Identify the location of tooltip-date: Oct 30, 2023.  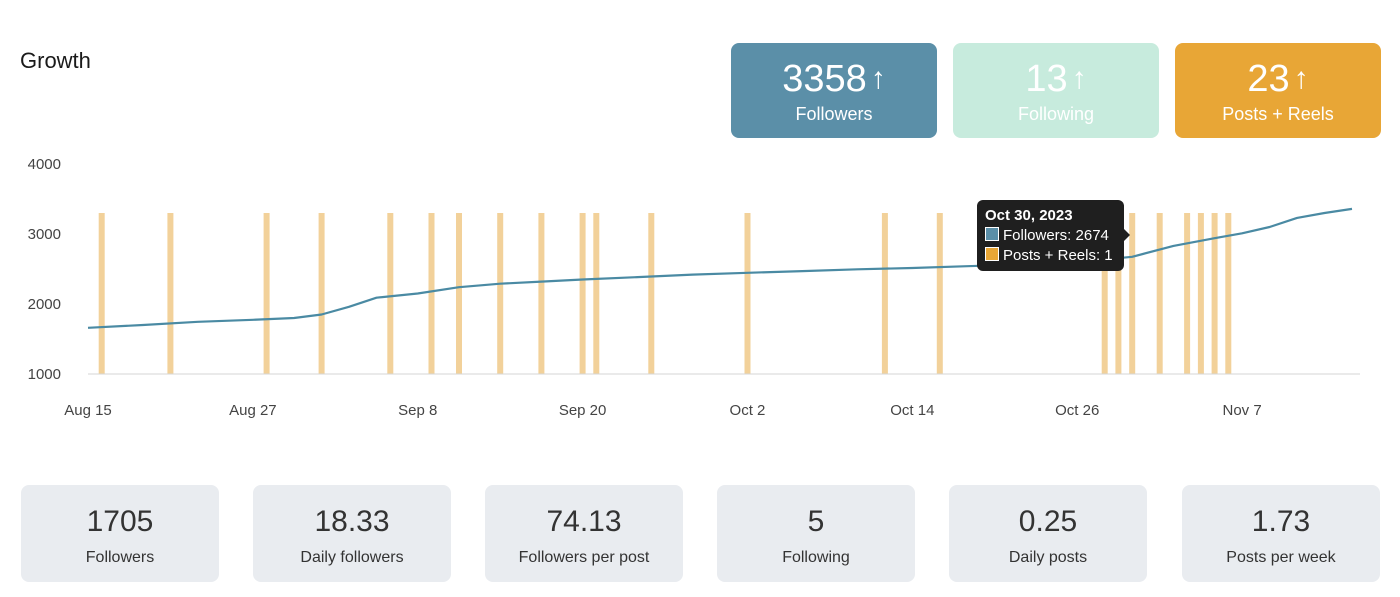
(1029, 215).